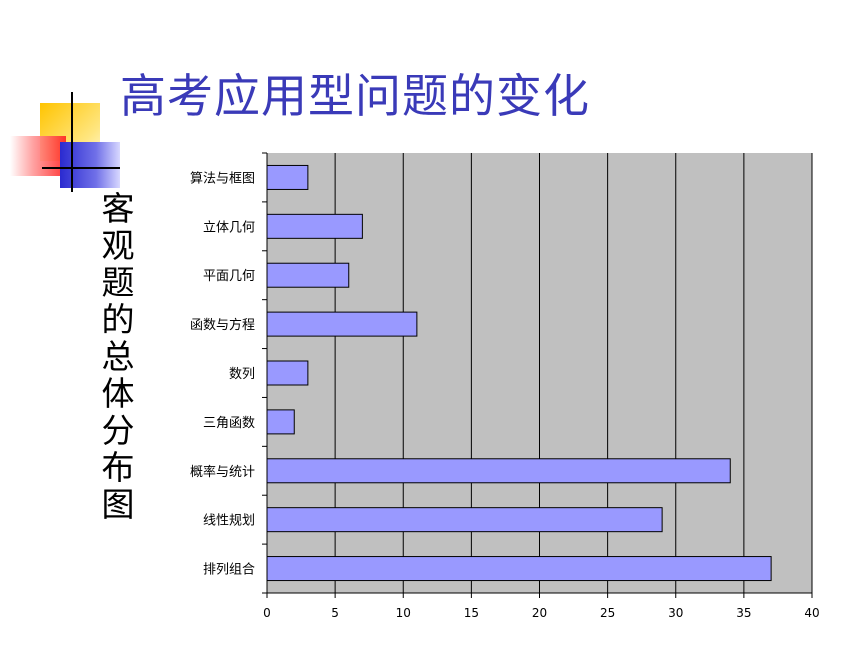  What do you see at coordinates (229, 276) in the screenshot?
I see `y-category-label: 平面几何` at bounding box center [229, 276].